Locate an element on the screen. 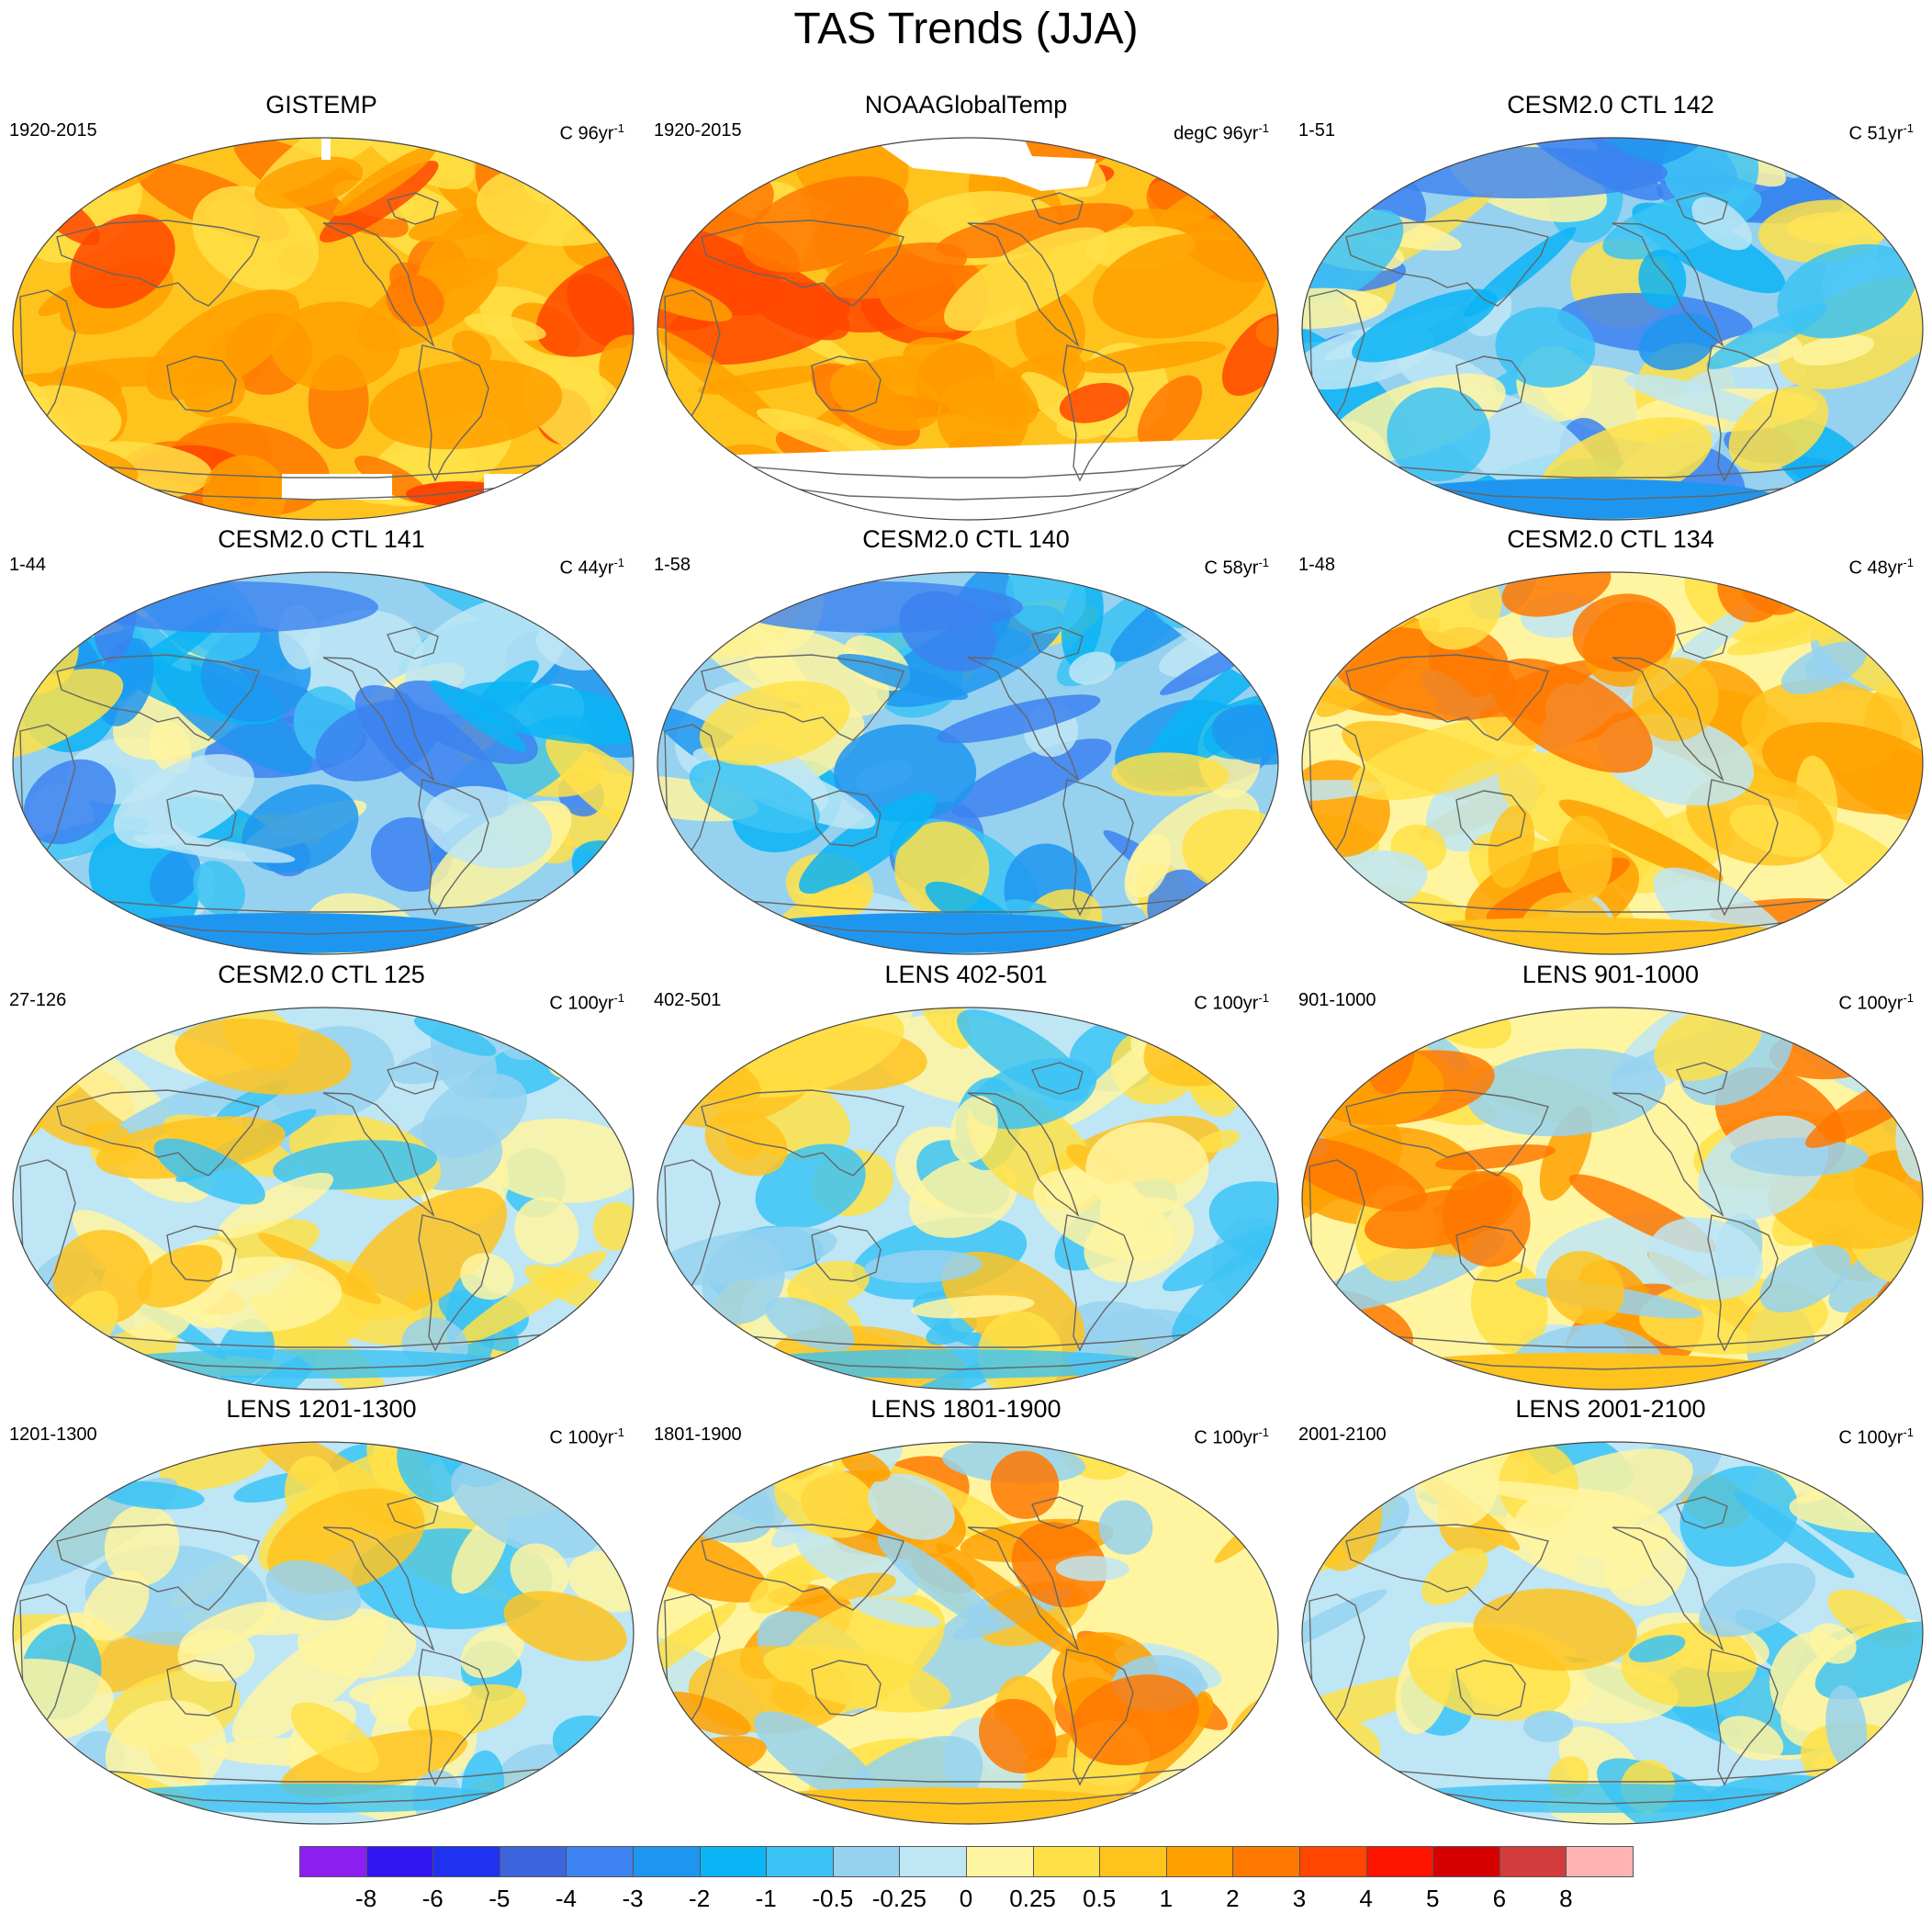  colorbar-label: 0.5 is located at coordinates (1100, 1898).